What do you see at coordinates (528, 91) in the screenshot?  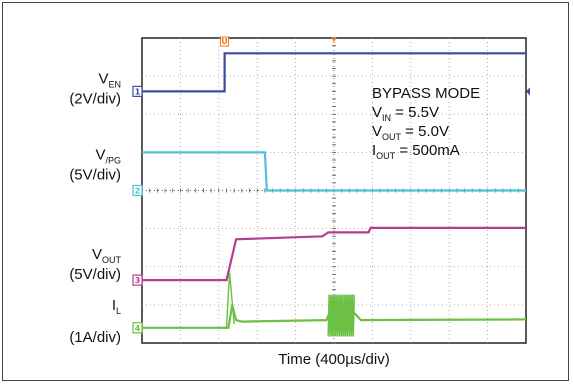 I see `level-marker-right` at bounding box center [528, 91].